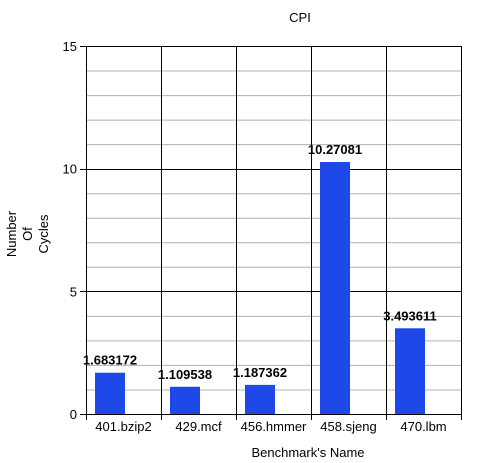 The height and width of the screenshot is (463, 491). Describe the element at coordinates (423, 426) in the screenshot. I see `x-tick-label: 470.lbm` at that location.